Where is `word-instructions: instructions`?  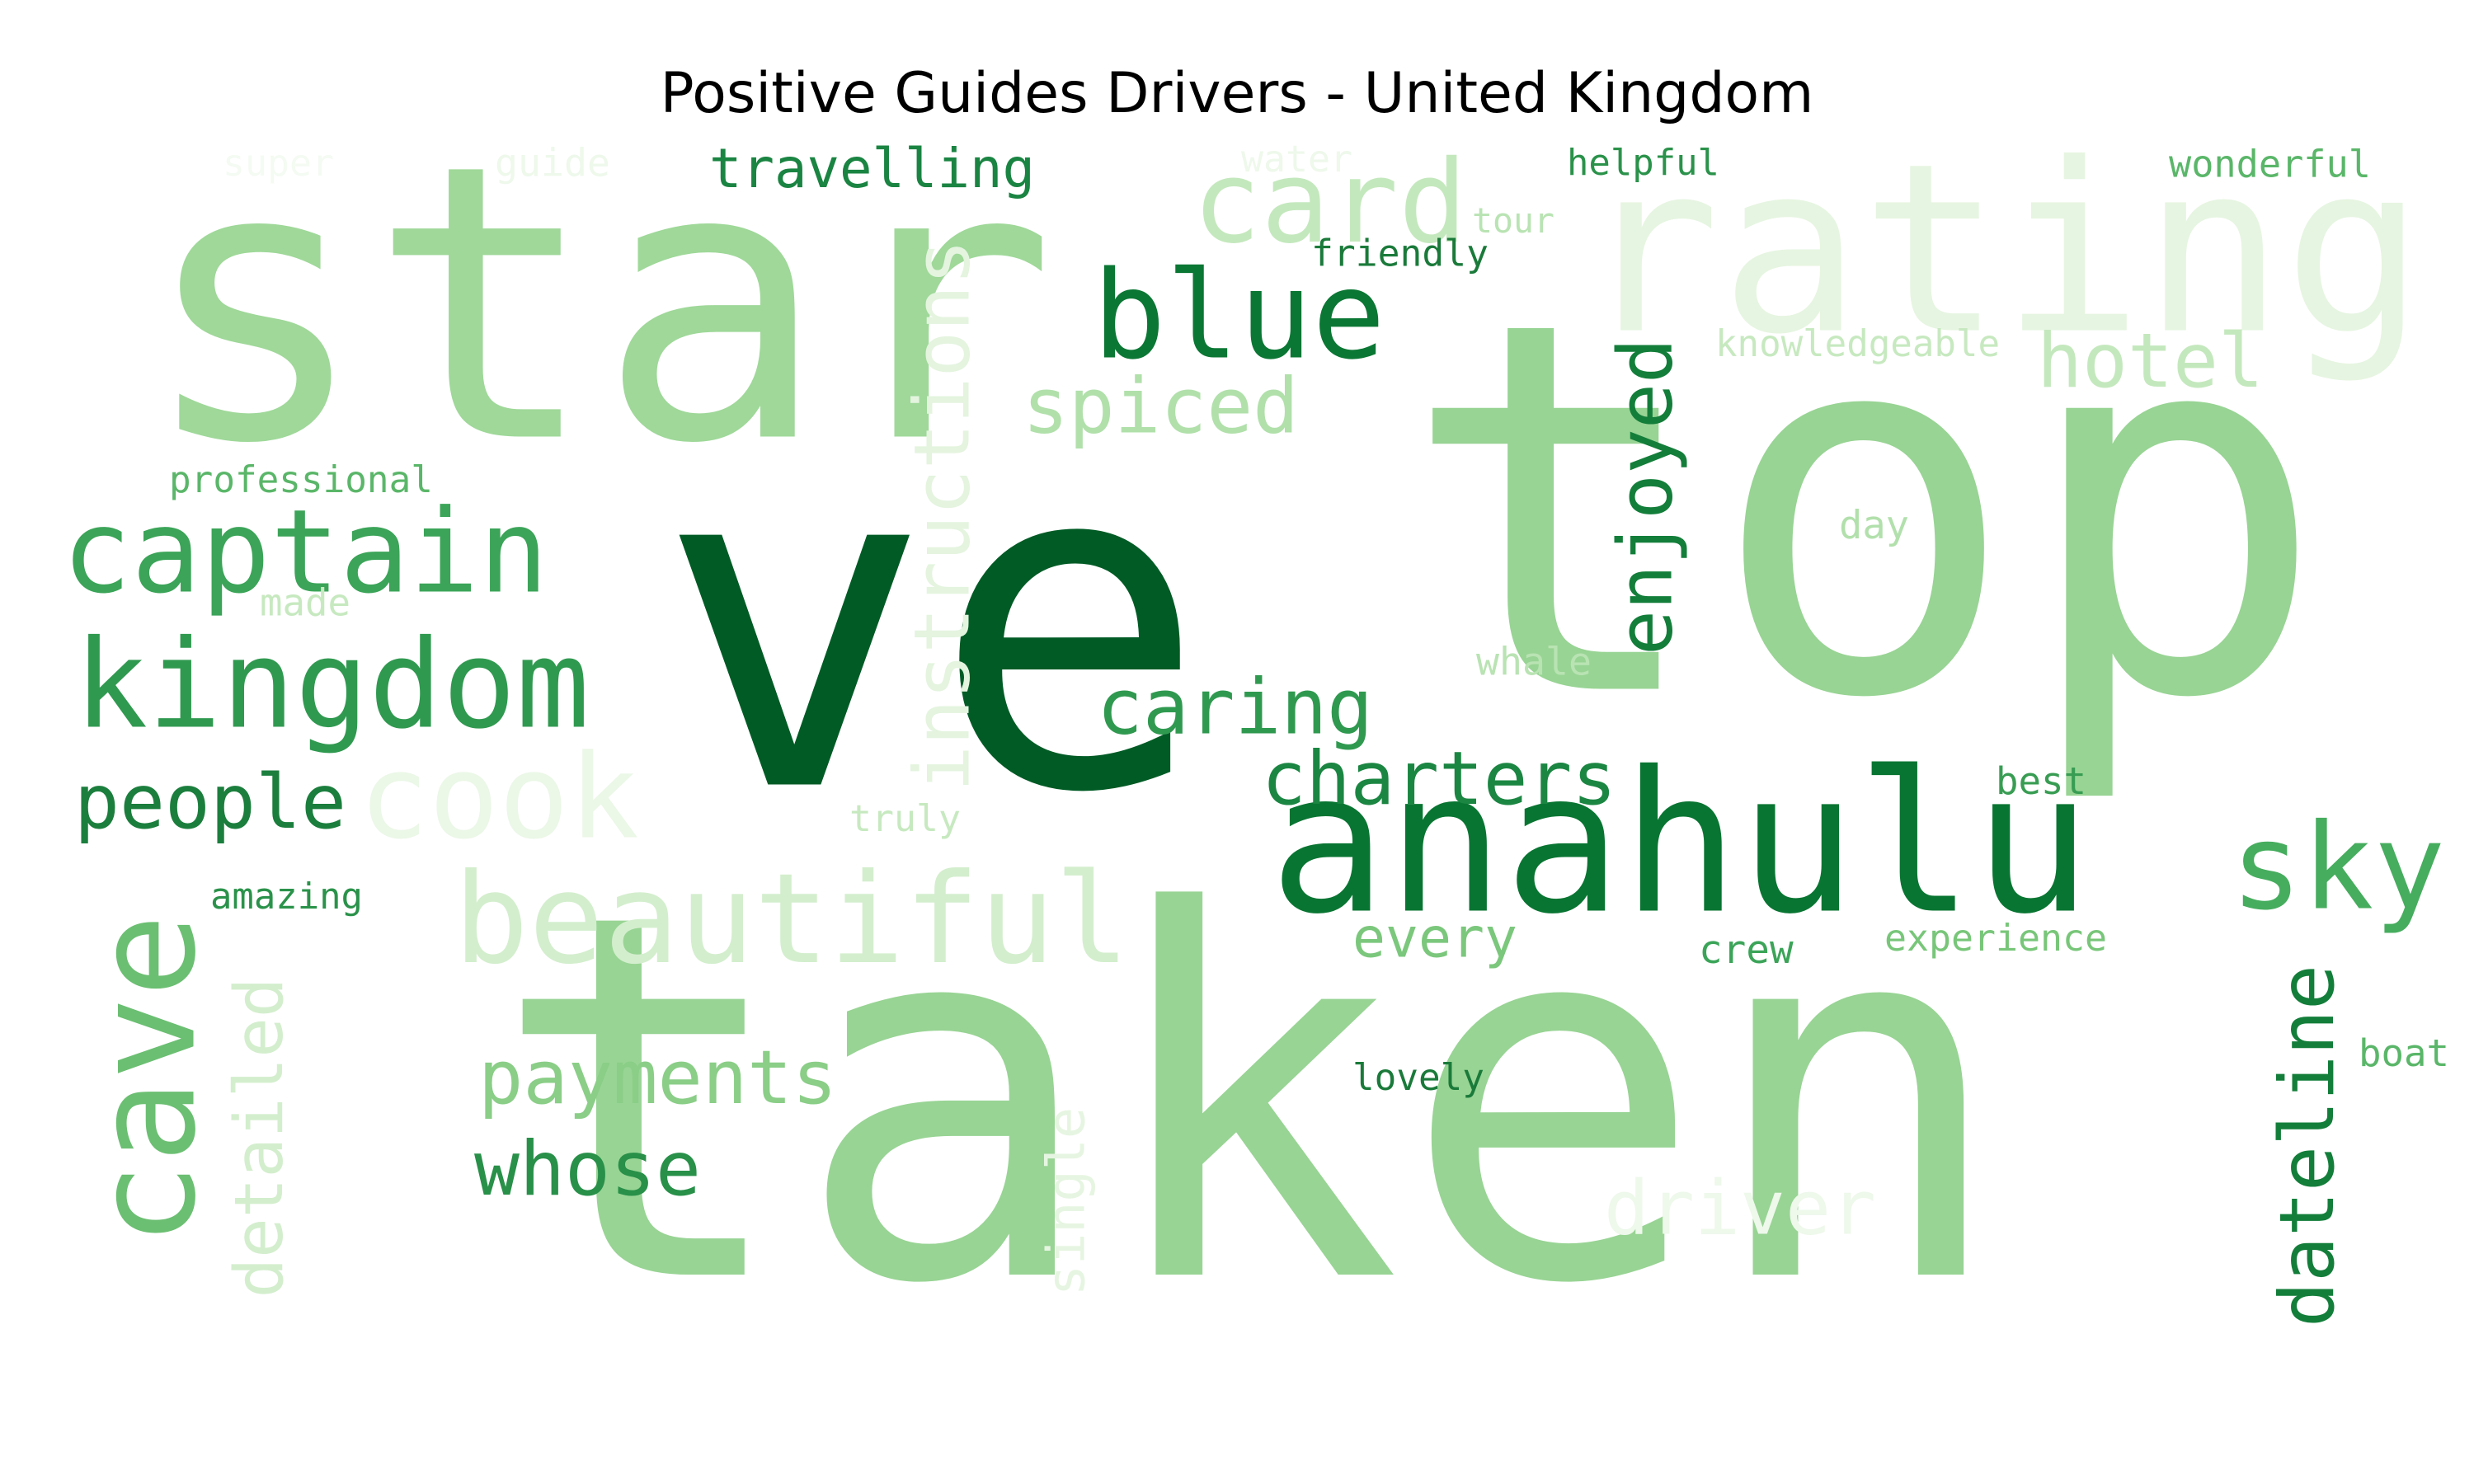 word-instructions: instructions is located at coordinates (942, 515).